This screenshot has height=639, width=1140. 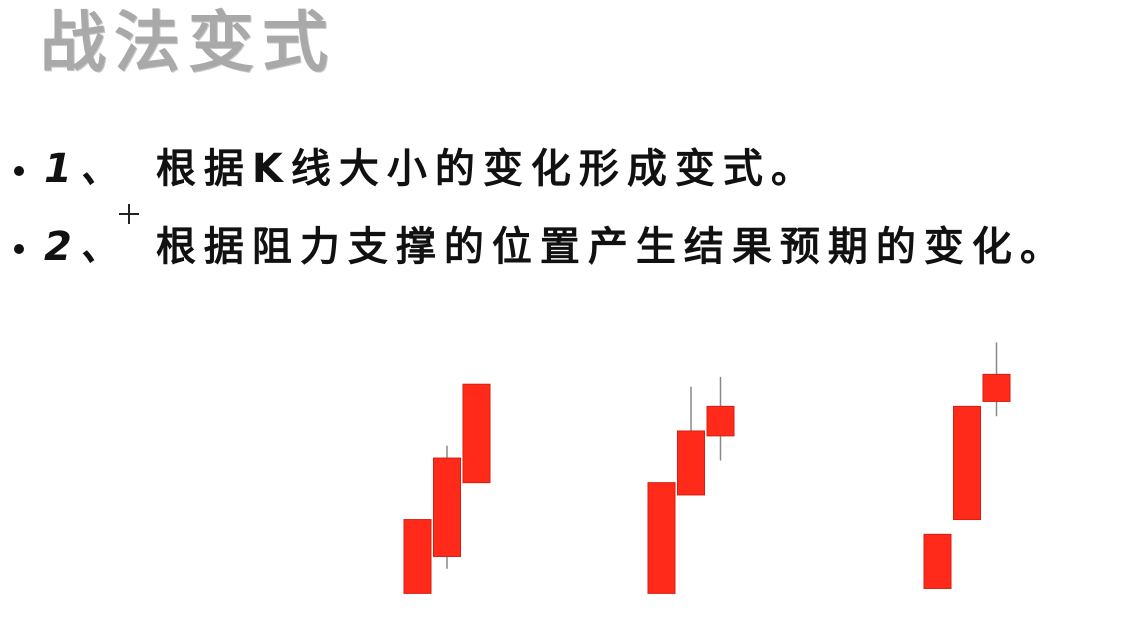 What do you see at coordinates (487, 169) in the screenshot?
I see `bullet-text: 根据K线大小的变化形成变式。` at bounding box center [487, 169].